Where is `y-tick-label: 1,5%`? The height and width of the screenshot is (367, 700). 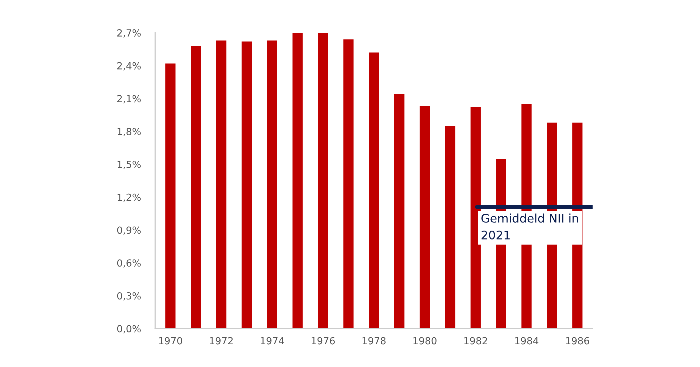
y-tick-label: 1,5% is located at coordinates (129, 165).